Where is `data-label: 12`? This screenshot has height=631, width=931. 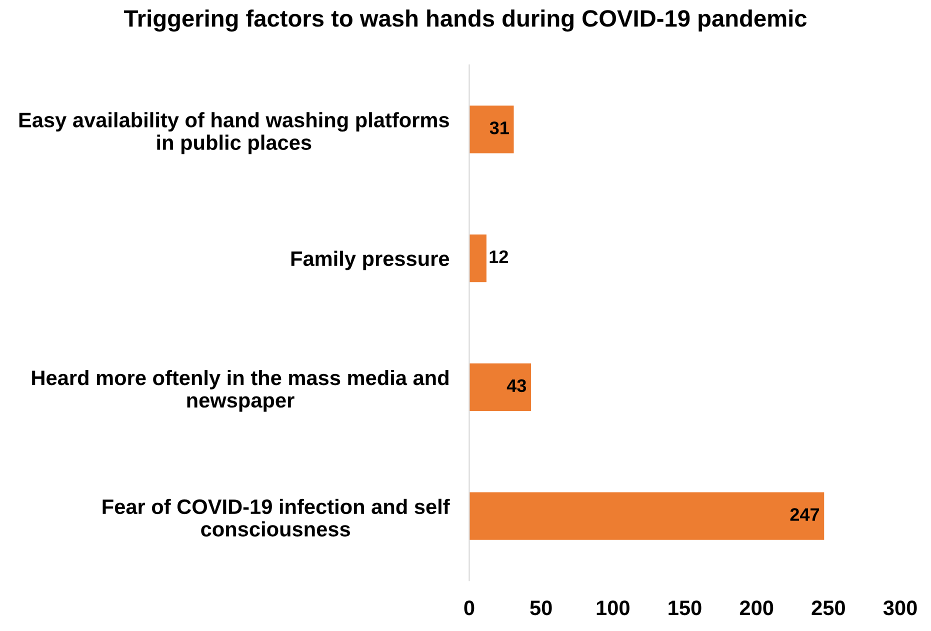
data-label: 12 is located at coordinates (499, 256).